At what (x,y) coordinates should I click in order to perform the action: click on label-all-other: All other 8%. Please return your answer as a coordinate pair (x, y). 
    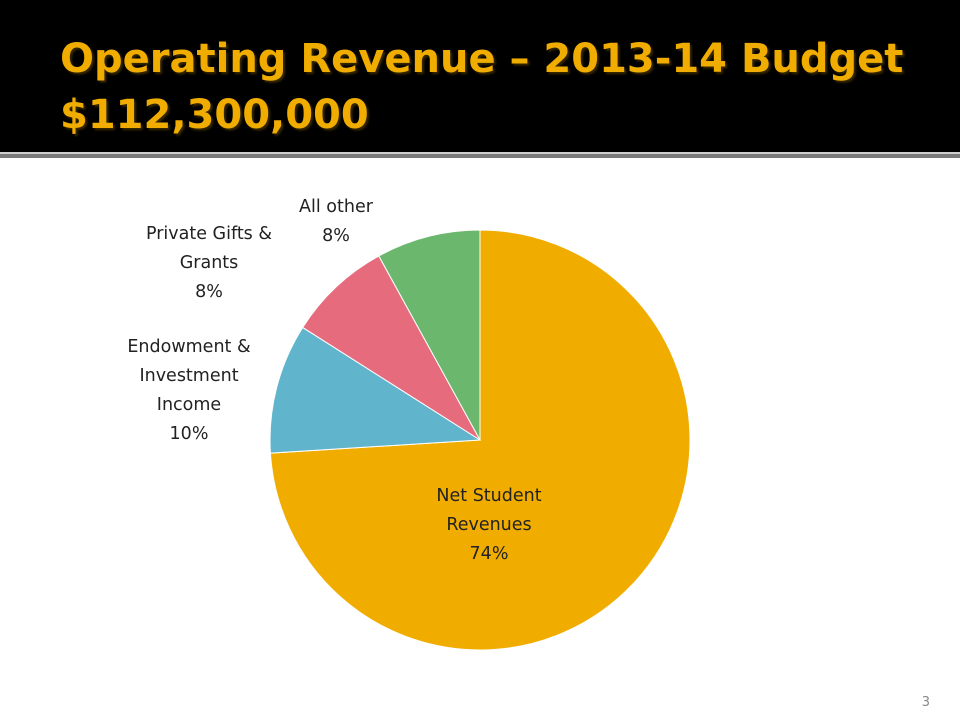
    Looking at the image, I should click on (336, 222).